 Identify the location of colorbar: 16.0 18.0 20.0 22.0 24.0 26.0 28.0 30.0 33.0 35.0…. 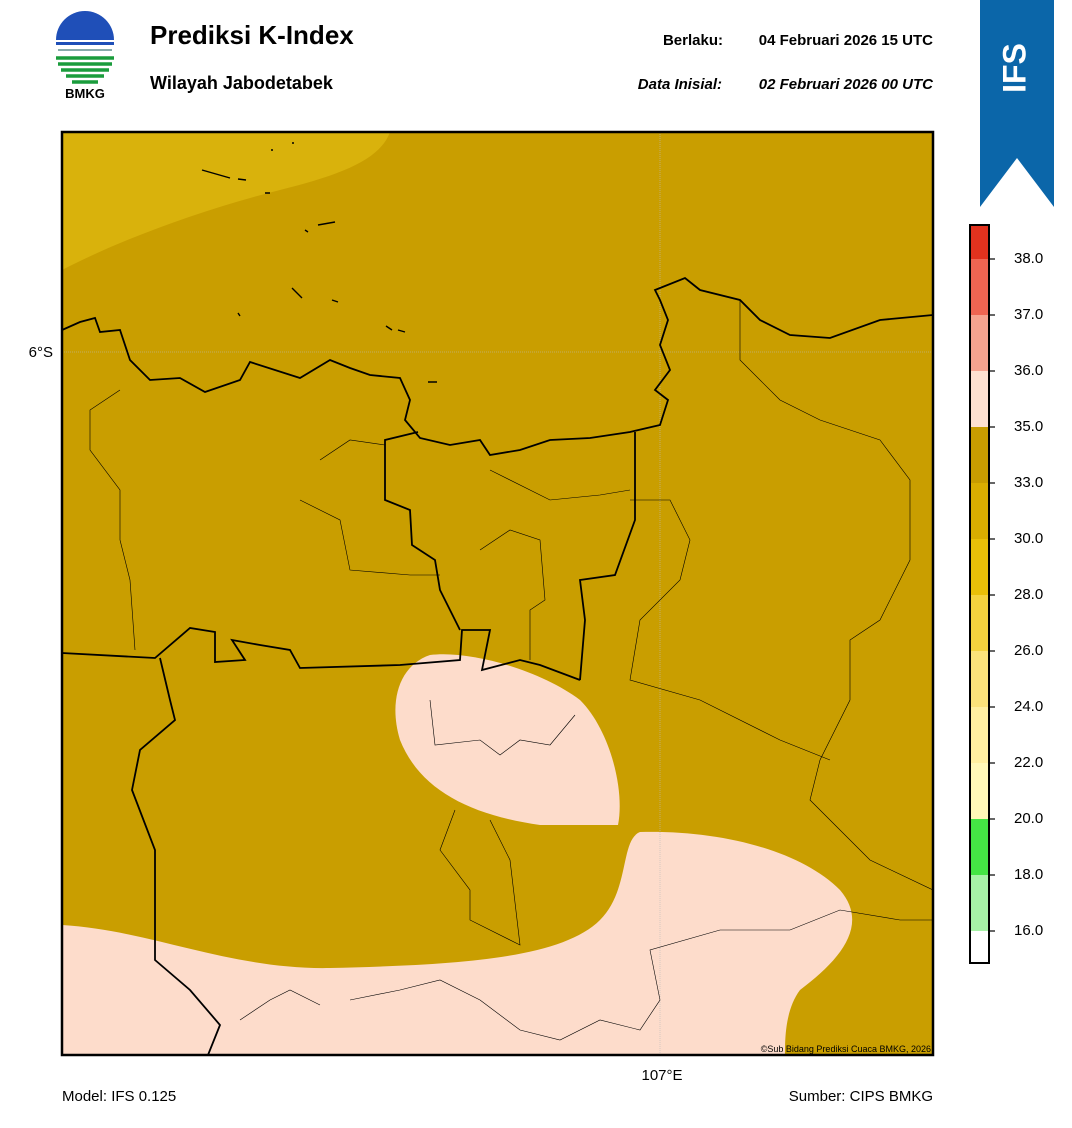
(1006, 594).